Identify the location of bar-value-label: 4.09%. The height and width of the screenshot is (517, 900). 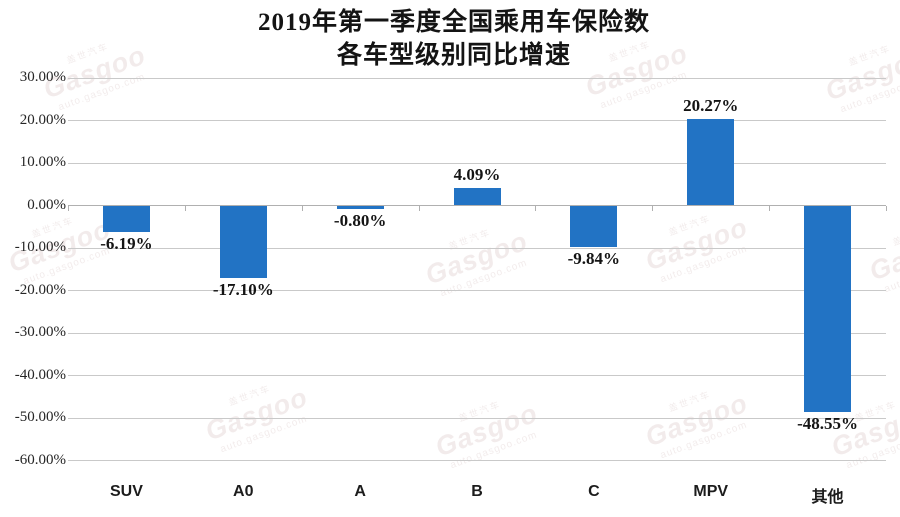
(477, 175).